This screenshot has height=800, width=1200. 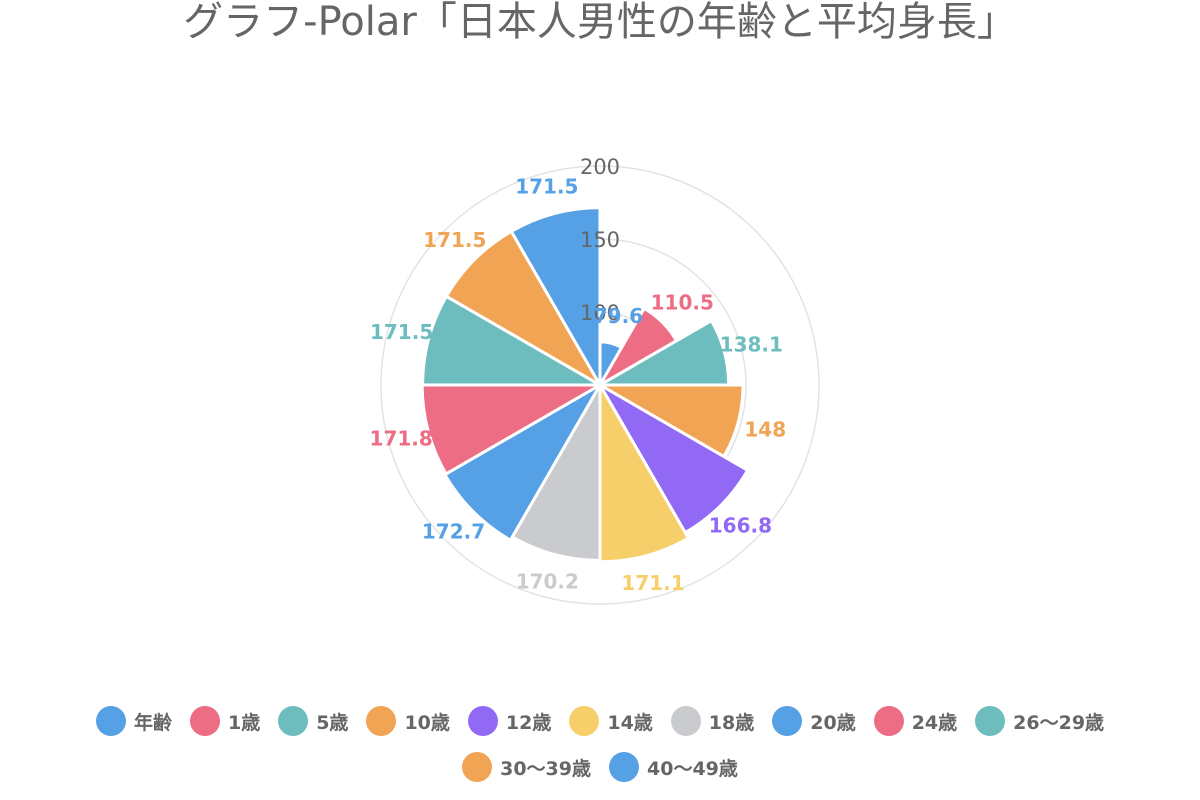 I want to click on legend-item-0: 年齢, so click(x=133, y=721).